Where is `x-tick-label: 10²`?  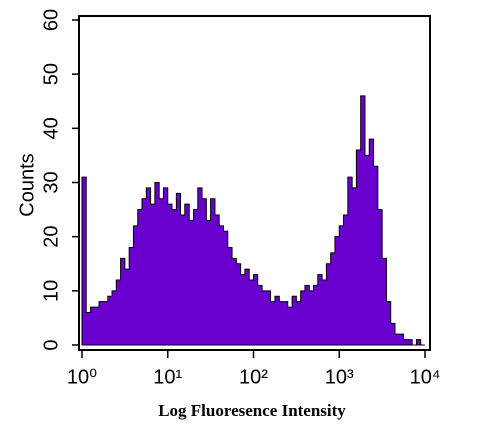 x-tick-label: 10² is located at coordinates (253, 377).